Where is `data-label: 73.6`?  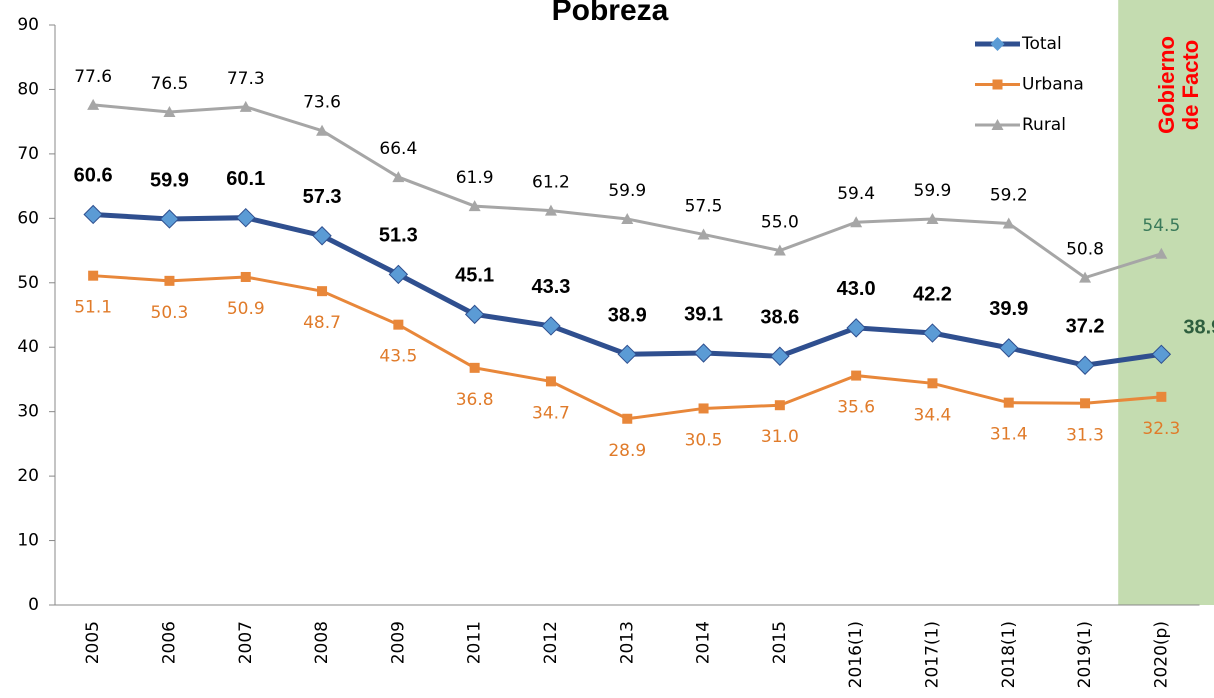
data-label: 73.6 is located at coordinates (322, 103).